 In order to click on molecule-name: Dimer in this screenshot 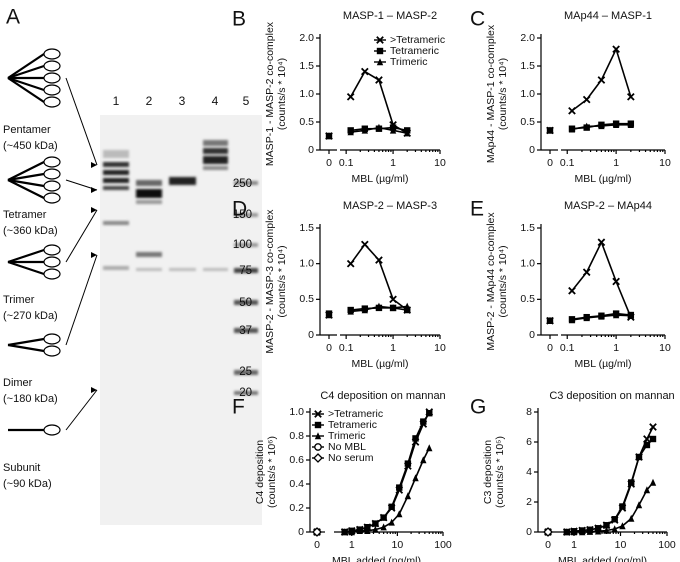, I will do `click(18, 383)`.